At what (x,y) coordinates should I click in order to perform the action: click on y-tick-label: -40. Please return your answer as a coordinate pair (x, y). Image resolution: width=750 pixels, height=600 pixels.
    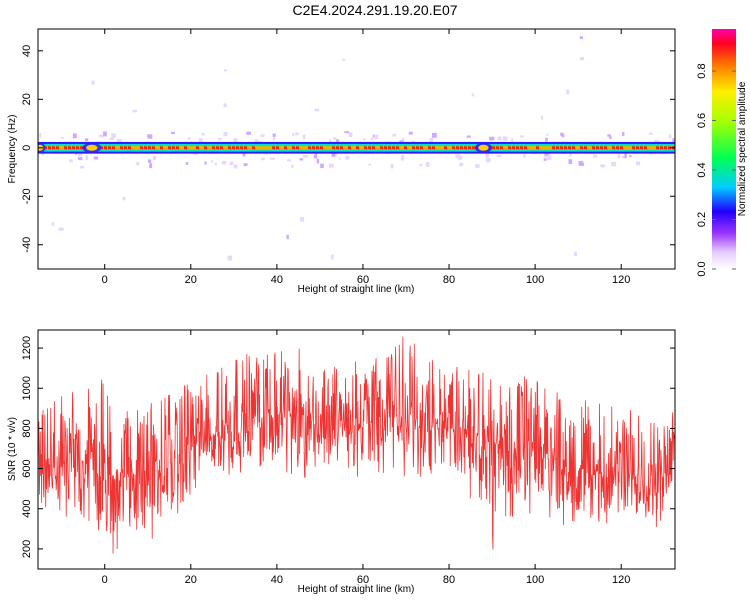
    Looking at the image, I should click on (27, 245).